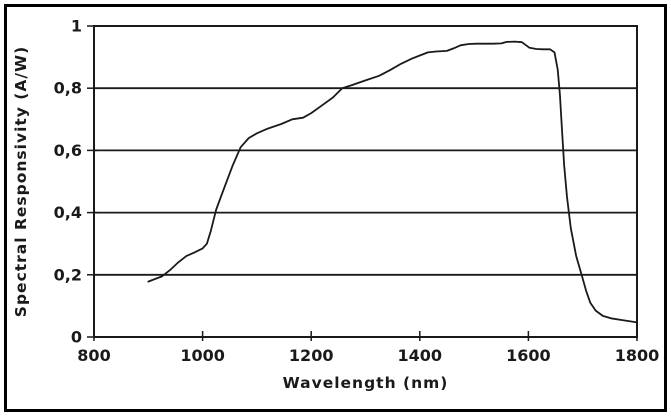 Image resolution: width=671 pixels, height=417 pixels. I want to click on y-axis-tick-labels: 0 0,2 0,4 0,6 0,8 1, so click(68, 182).